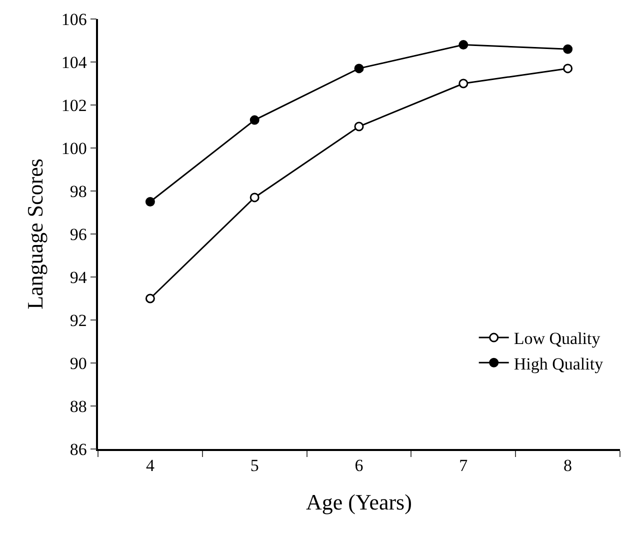 The width and height of the screenshot is (622, 536). Describe the element at coordinates (78, 363) in the screenshot. I see `y-tick-label: 90` at that location.